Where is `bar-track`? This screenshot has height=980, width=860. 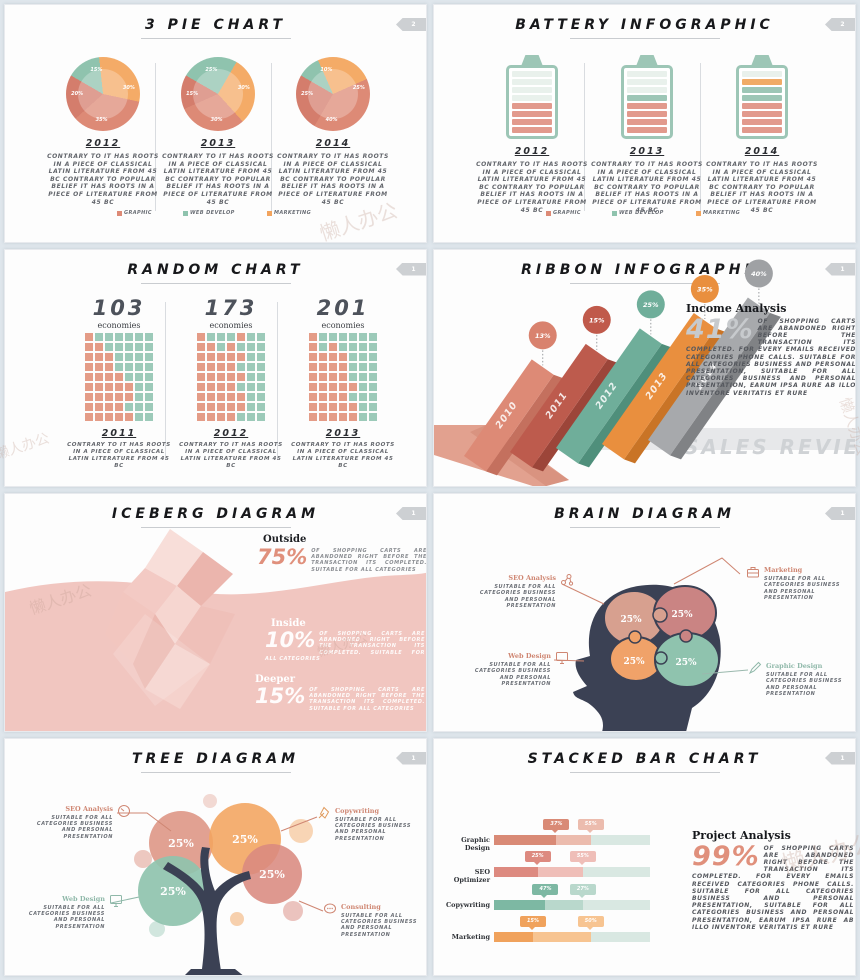
bar-track is located at coordinates (572, 904).